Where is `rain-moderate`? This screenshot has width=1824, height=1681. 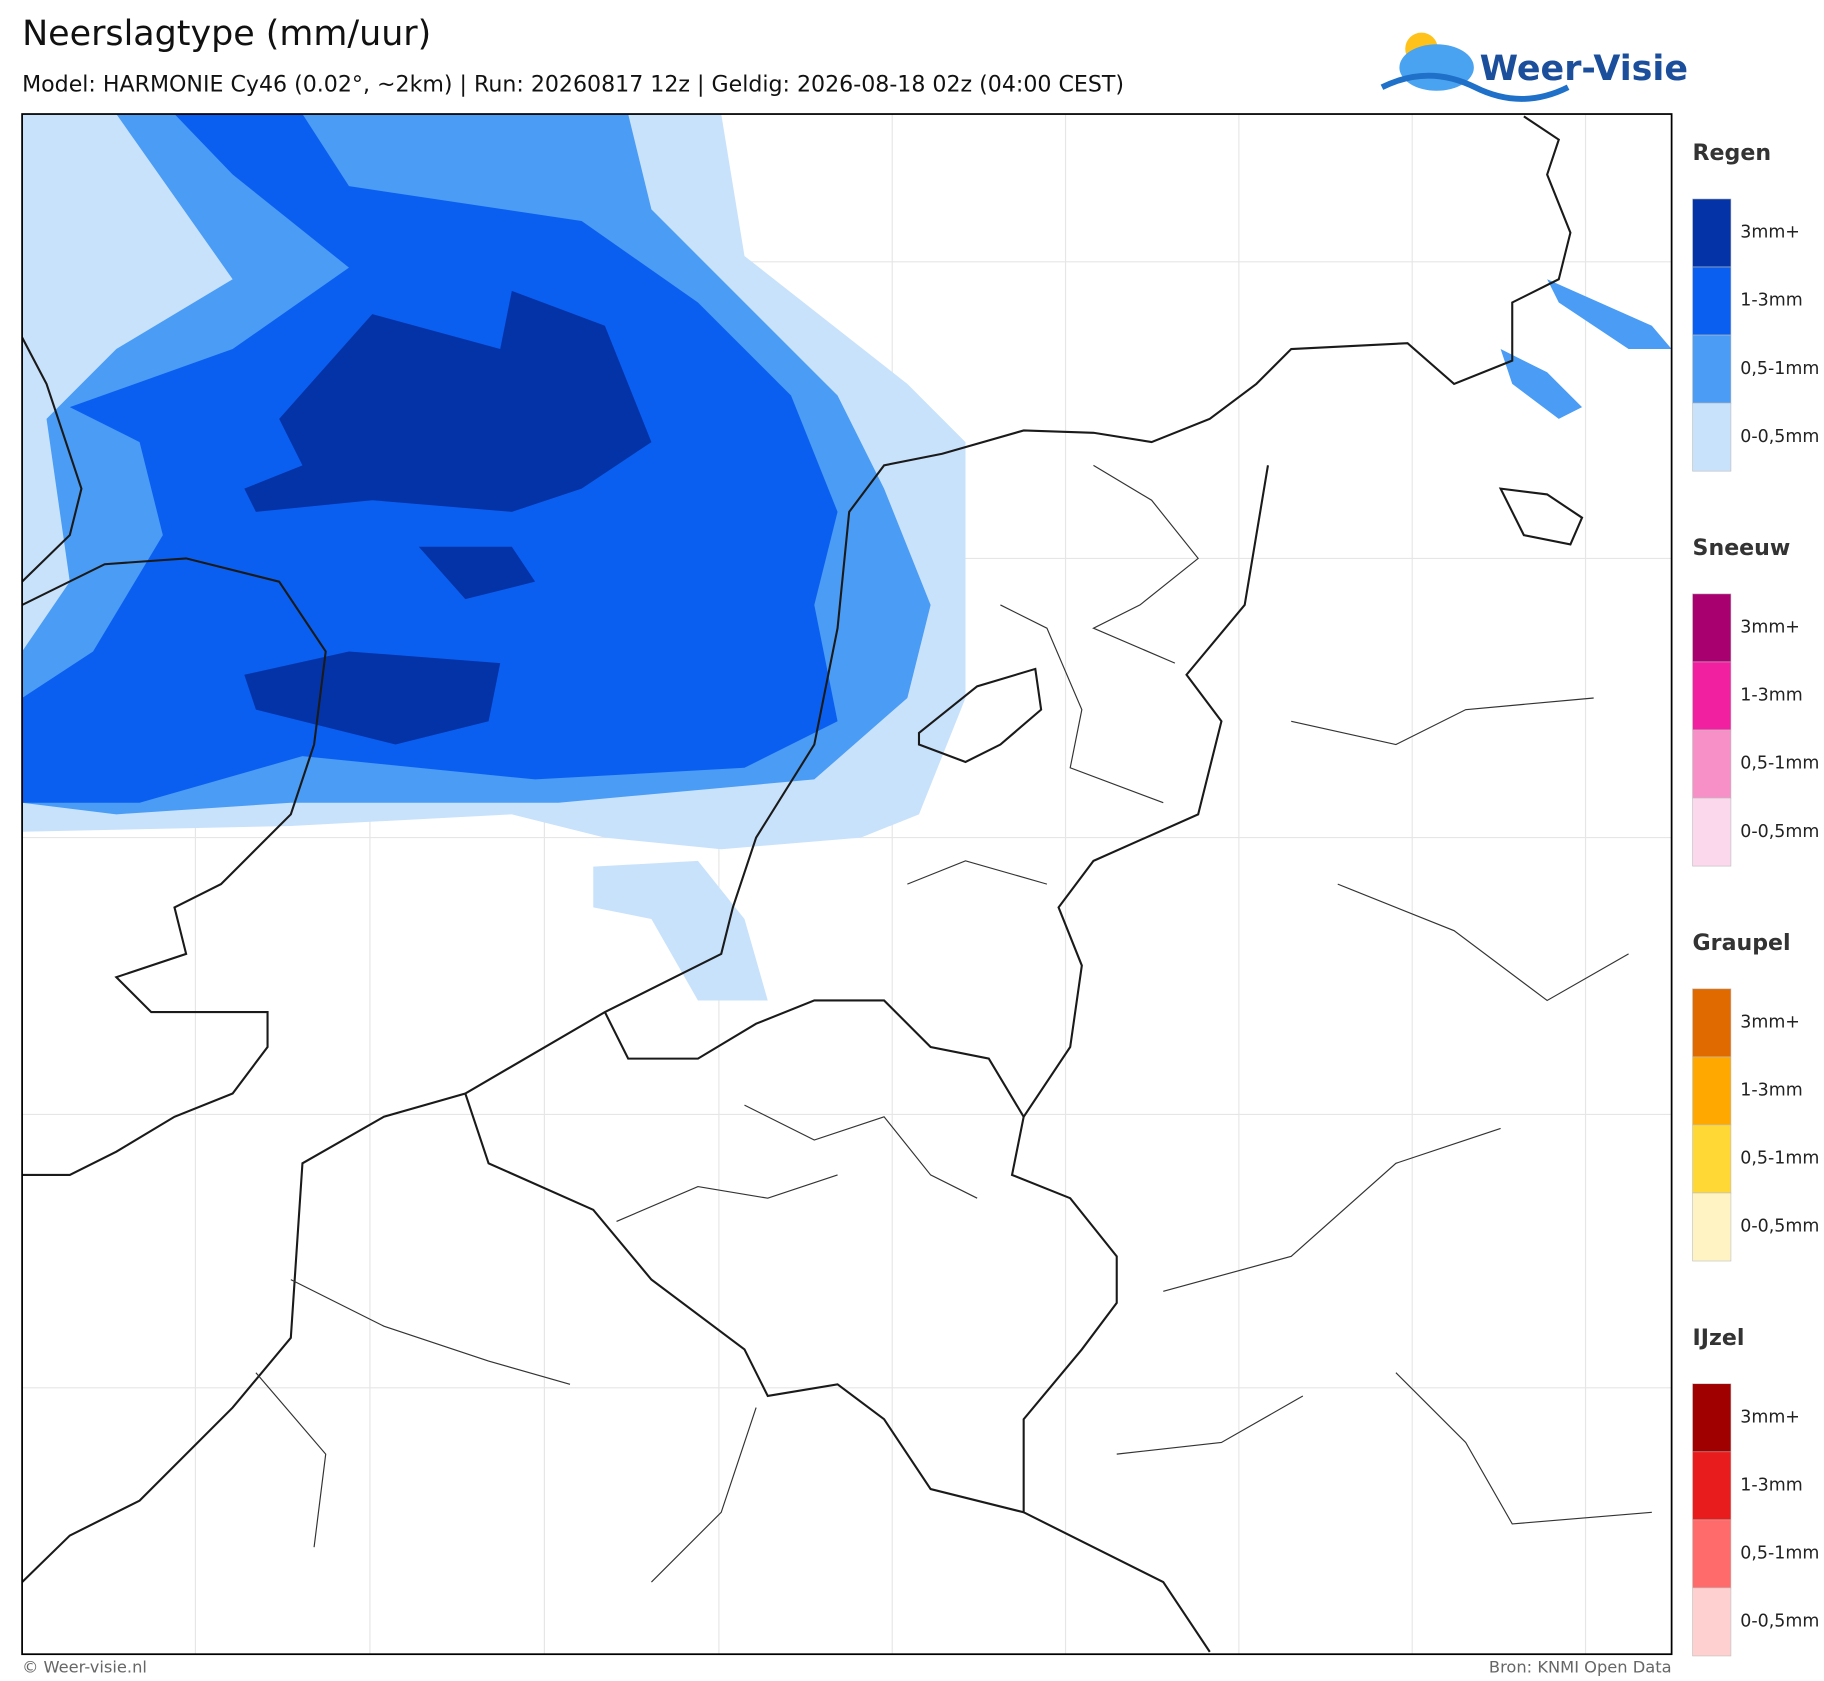
rain-moderate is located at coordinates (1586, 349).